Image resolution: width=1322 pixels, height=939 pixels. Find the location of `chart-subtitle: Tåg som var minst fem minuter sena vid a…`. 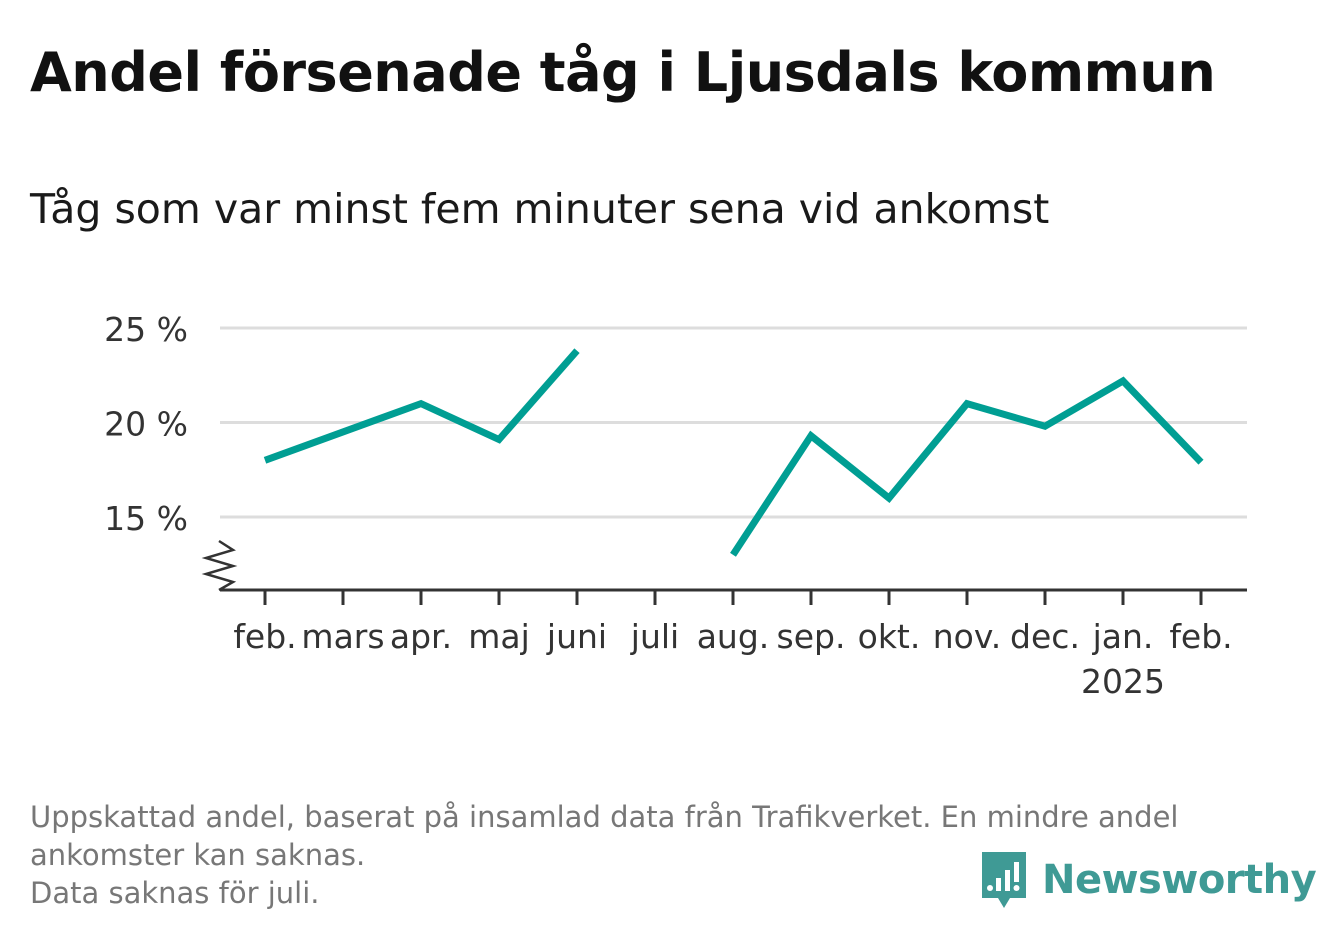

chart-subtitle: Tåg som var minst fem minuter sena vid a… is located at coordinates (540, 209).